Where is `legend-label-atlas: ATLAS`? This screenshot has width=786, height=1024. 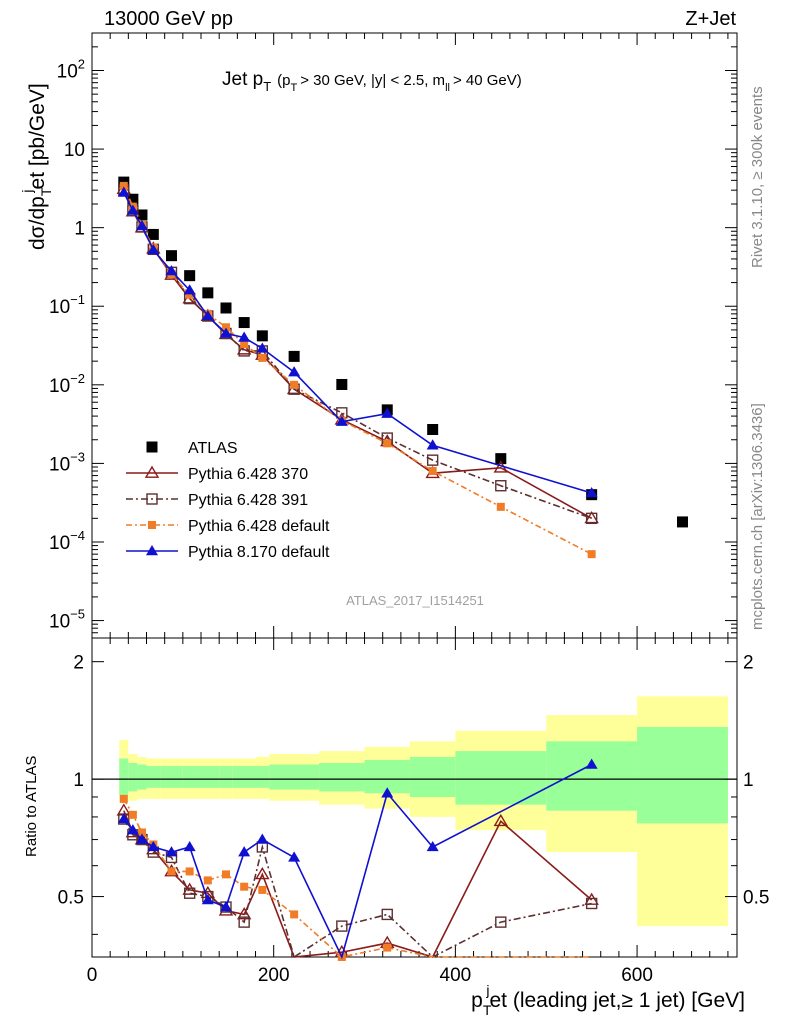 legend-label-atlas: ATLAS is located at coordinates (213, 448).